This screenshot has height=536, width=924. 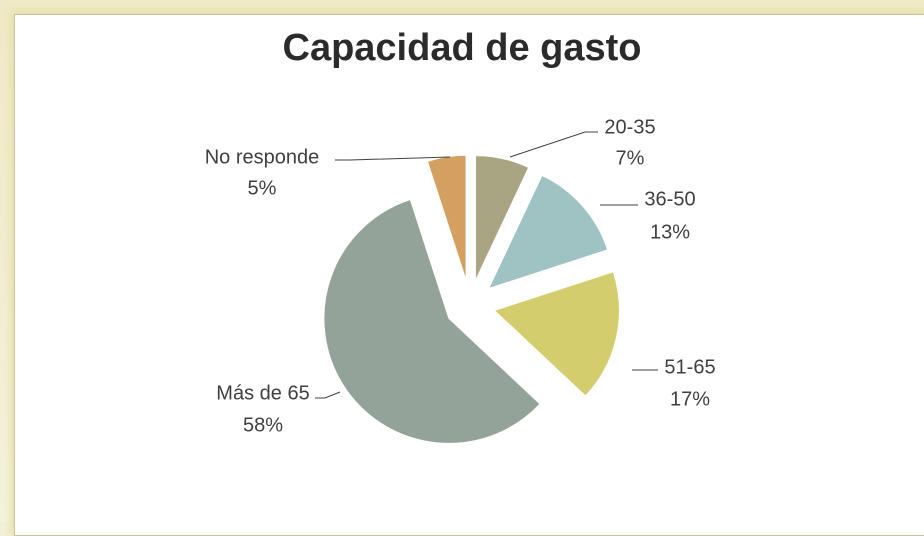 What do you see at coordinates (629, 127) in the screenshot?
I see `slice-label: 20-35` at bounding box center [629, 127].